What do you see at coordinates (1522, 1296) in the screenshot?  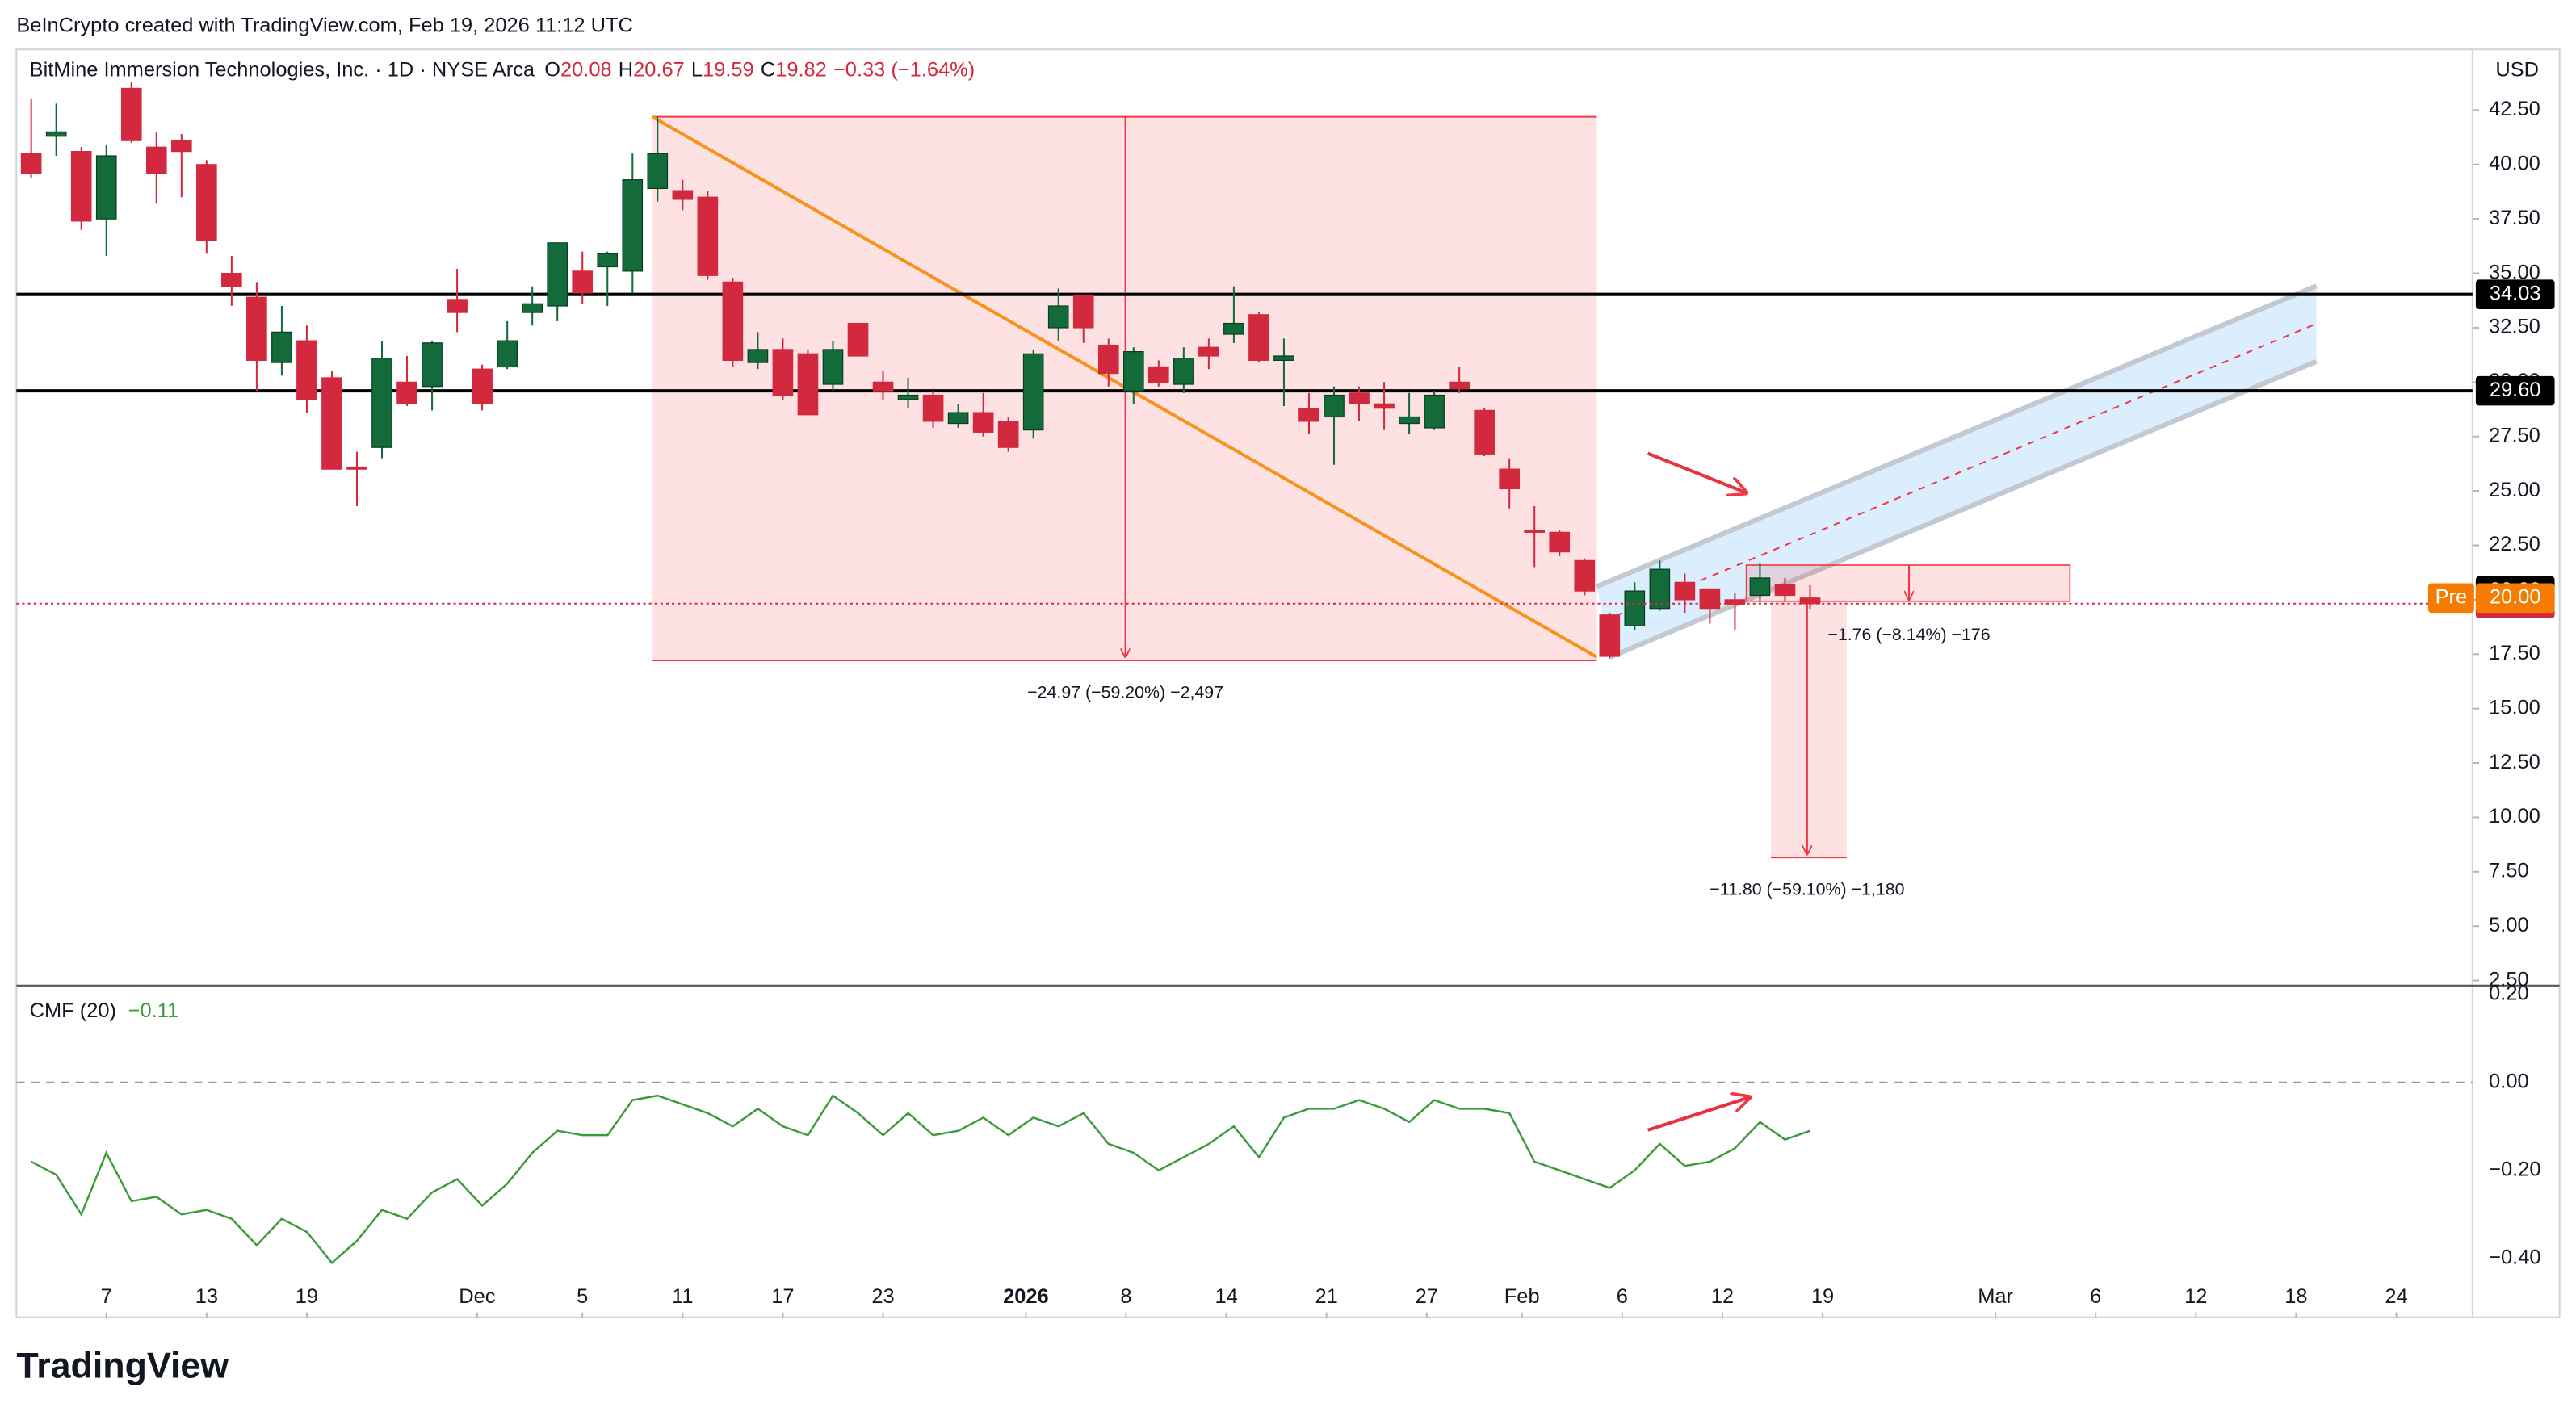 I see `x-tick-label: Feb` at bounding box center [1522, 1296].